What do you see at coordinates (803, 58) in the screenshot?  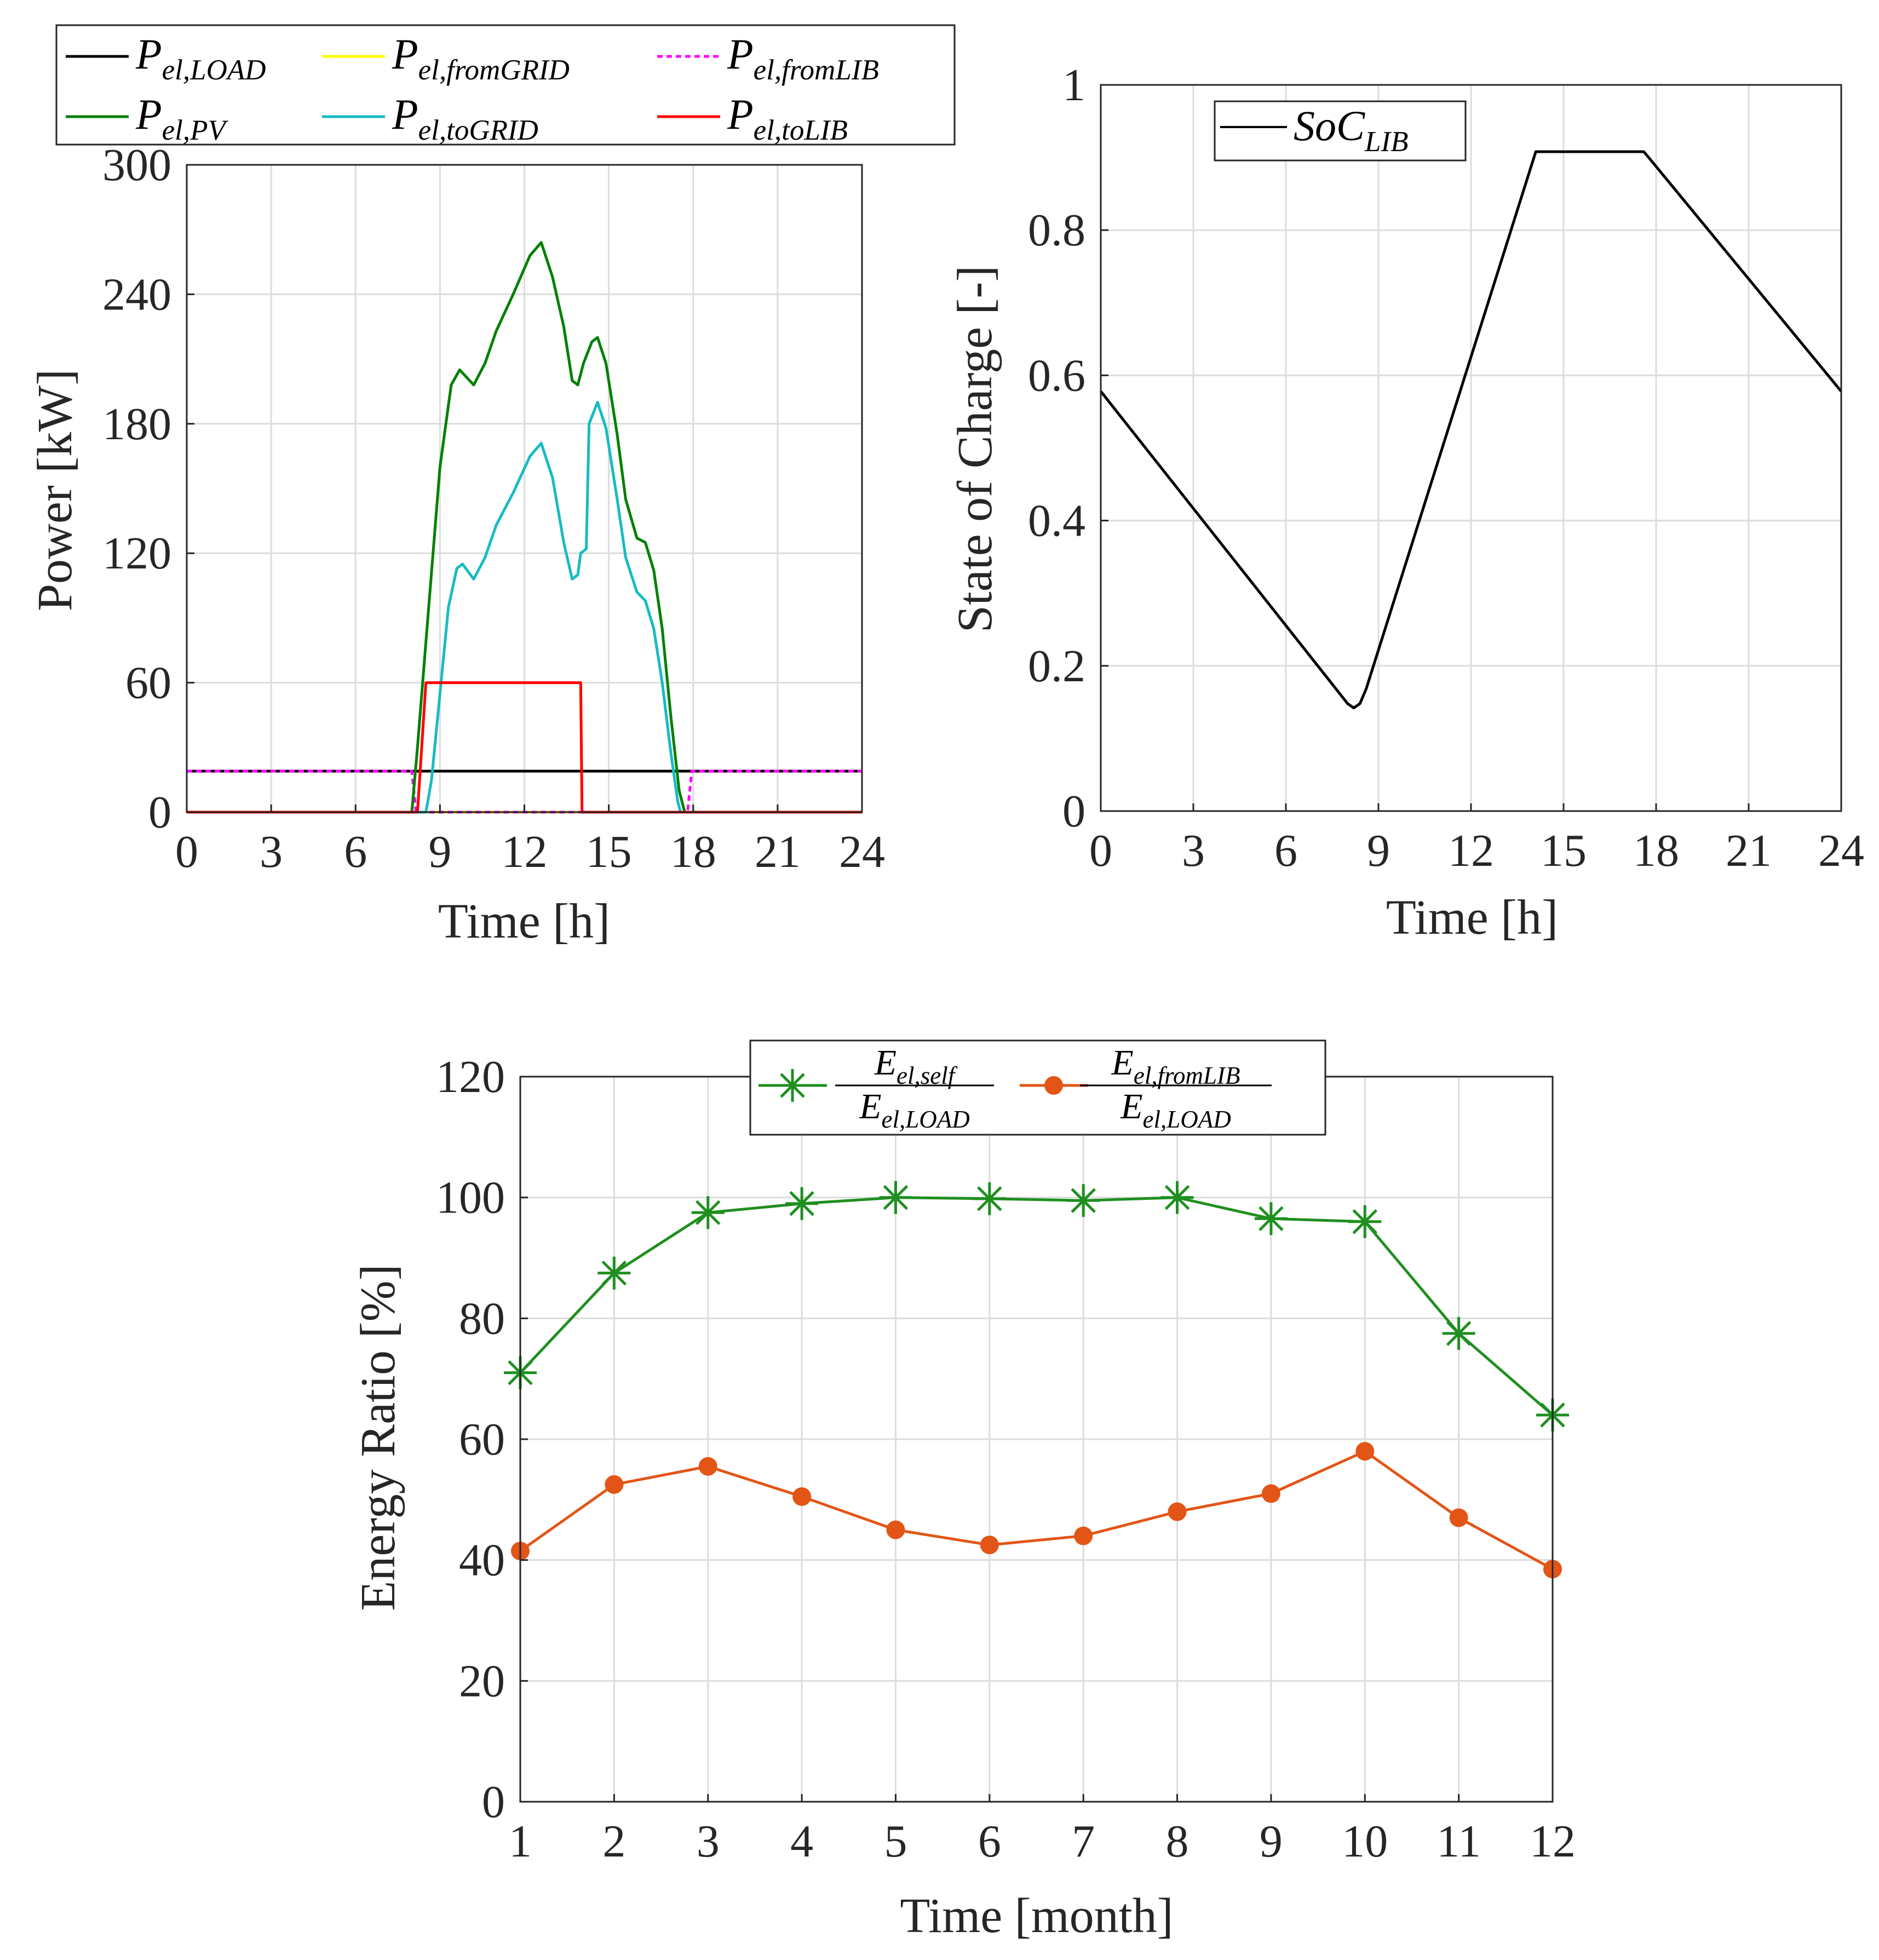 I see `power-legend-label: Pel,fromLIB` at bounding box center [803, 58].